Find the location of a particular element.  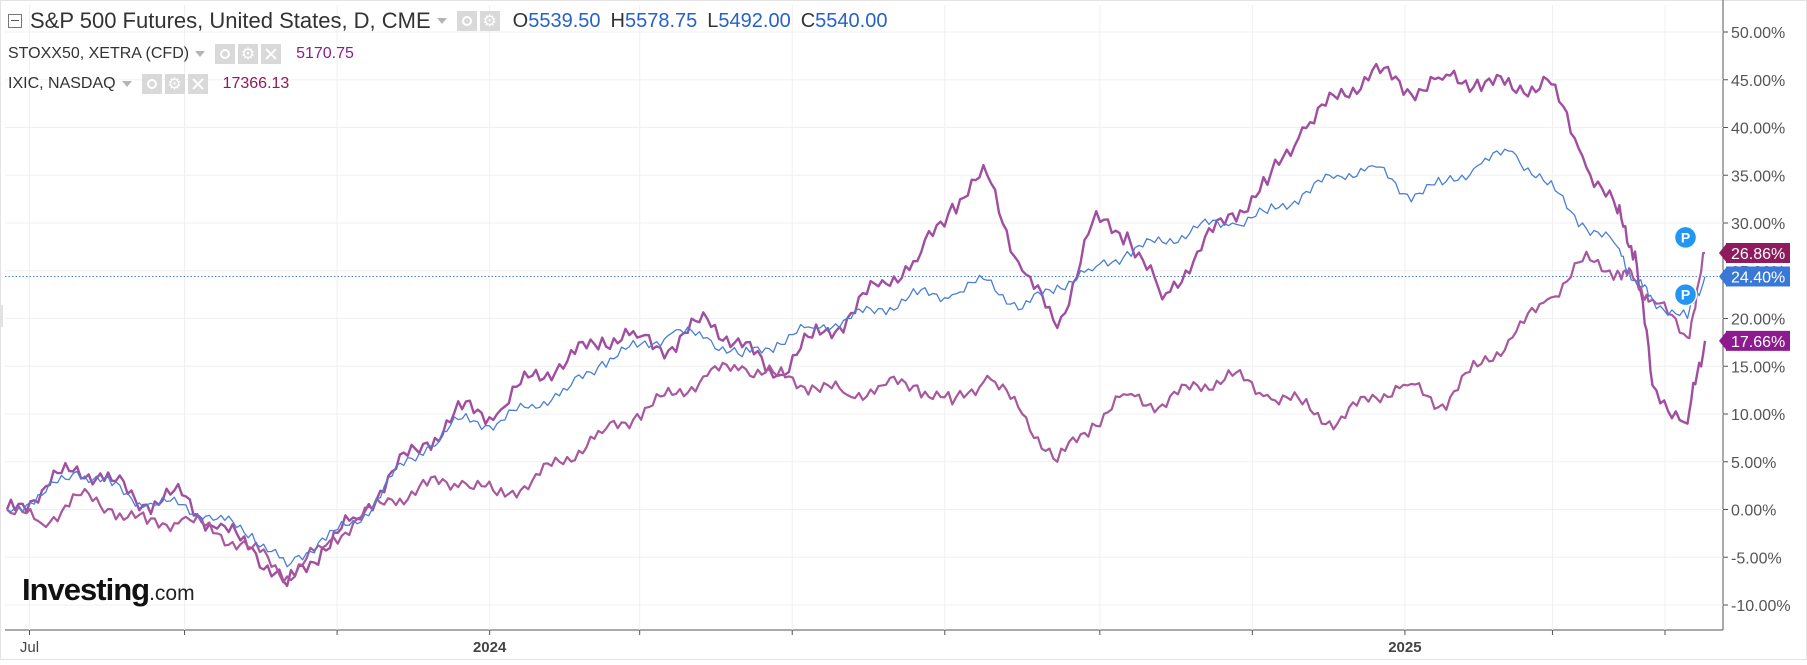

overlay-ixic-header: IXIC, NASDAQ 17366.13 is located at coordinates (148, 84).